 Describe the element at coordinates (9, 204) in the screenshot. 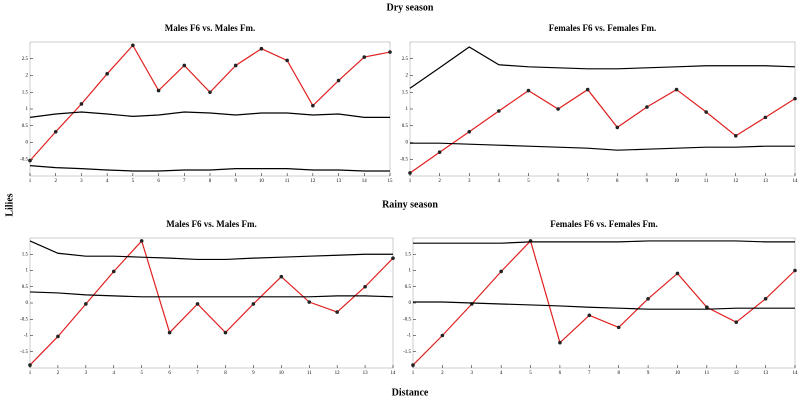

I see `y-axis-label: Lilies` at that location.